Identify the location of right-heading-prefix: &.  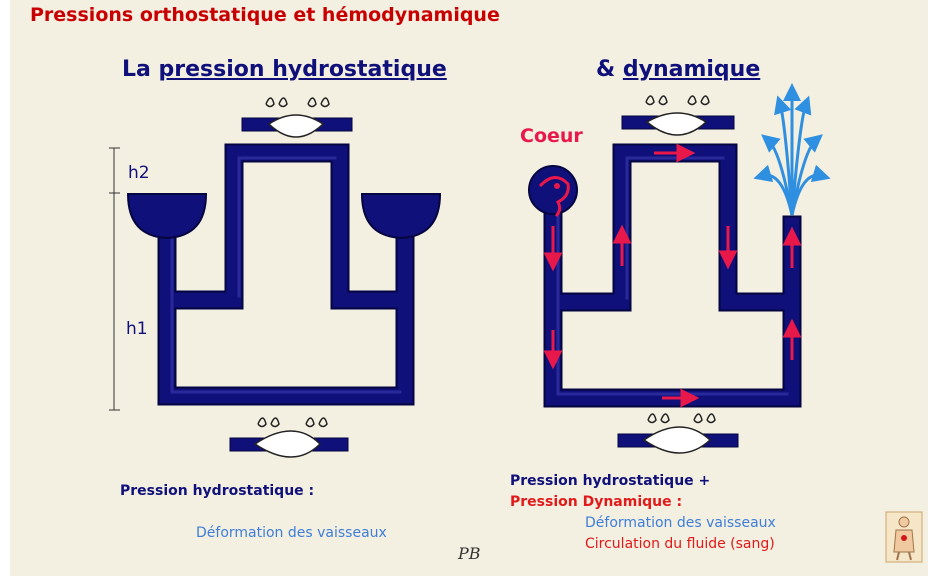
(609, 69).